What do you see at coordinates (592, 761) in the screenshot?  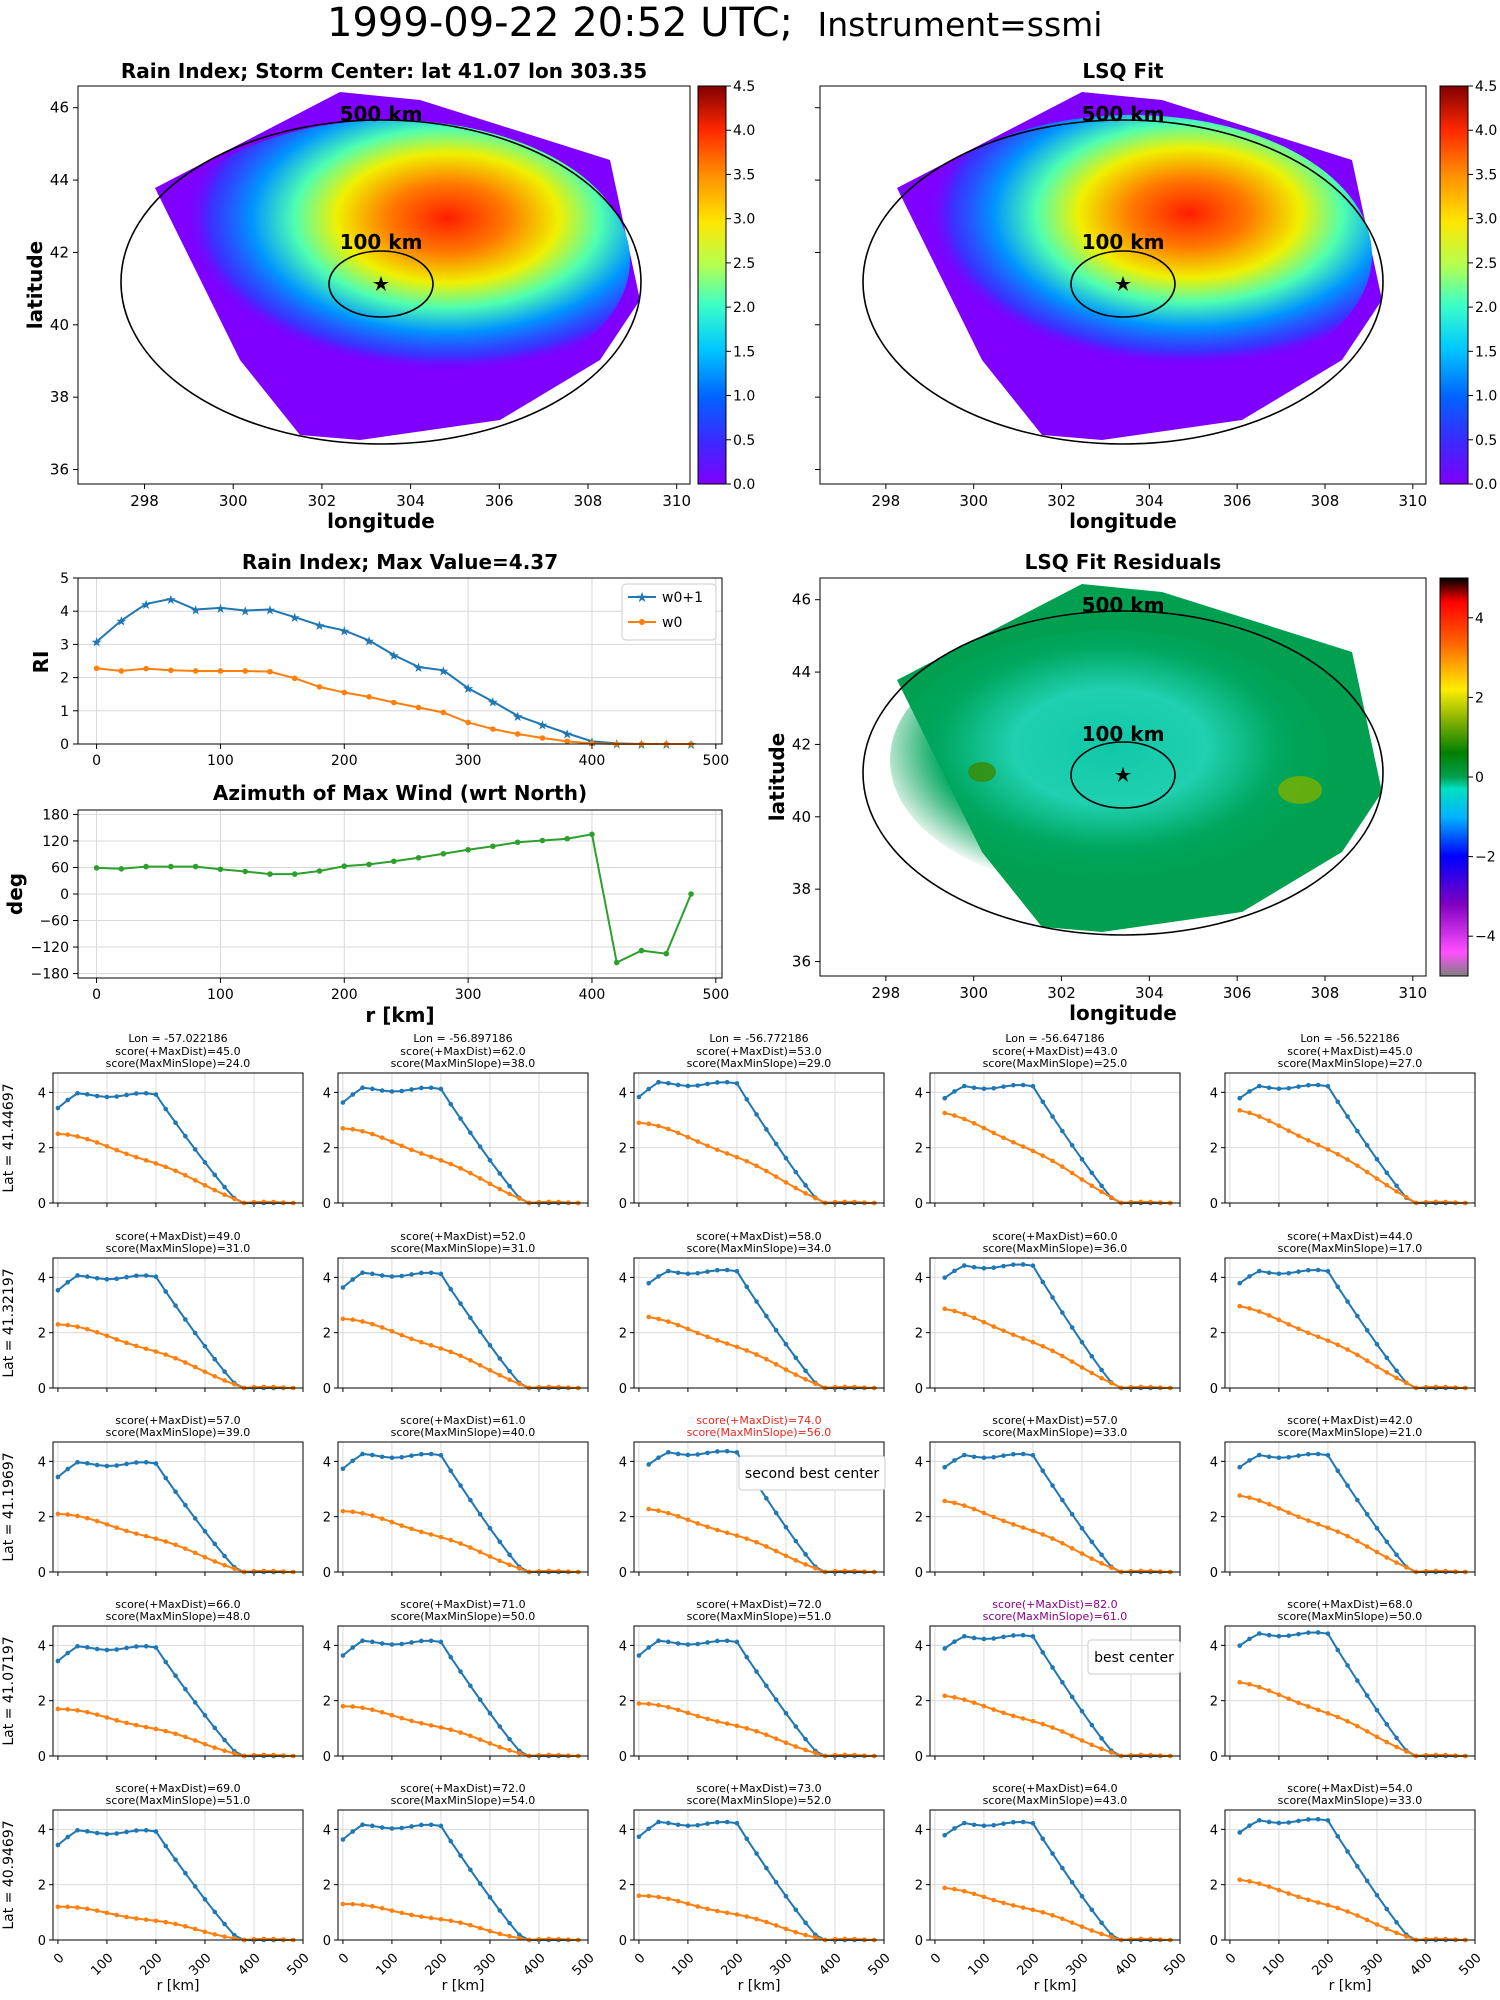 I see `x-tick-label: 400` at bounding box center [592, 761].